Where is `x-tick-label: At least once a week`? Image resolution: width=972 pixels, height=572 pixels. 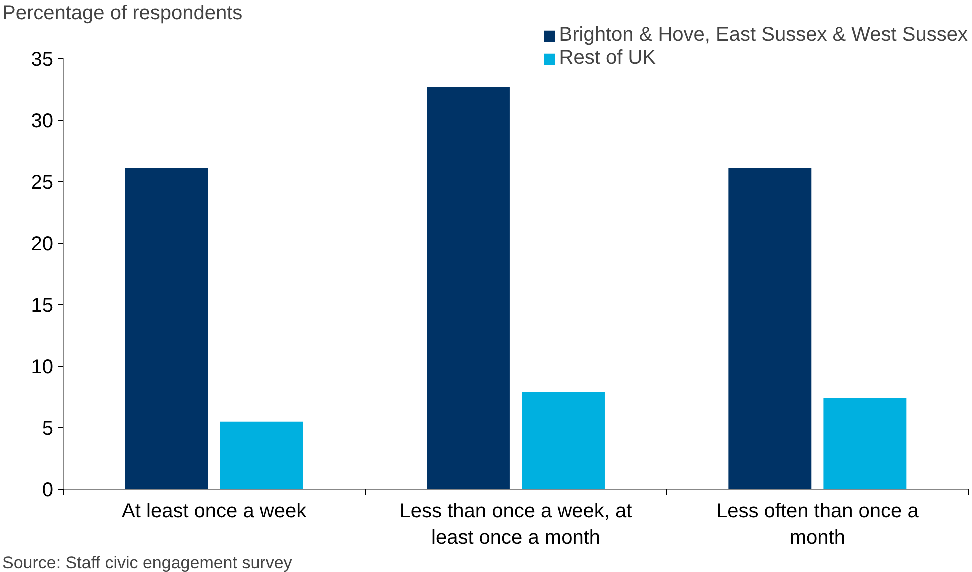 x-tick-label: At least once a week is located at coordinates (215, 511).